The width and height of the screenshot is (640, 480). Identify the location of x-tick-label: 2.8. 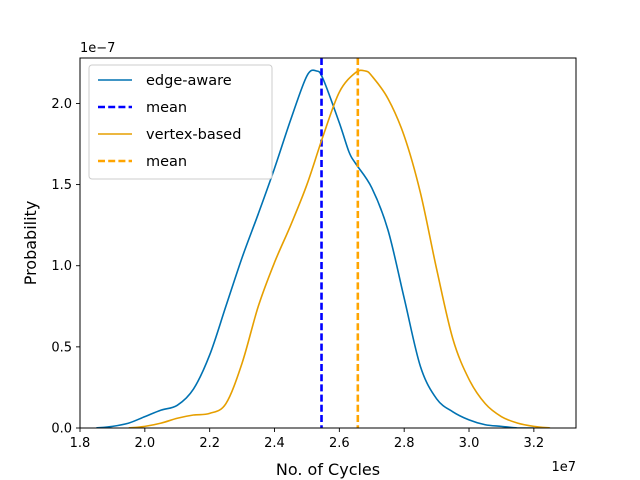
(404, 443).